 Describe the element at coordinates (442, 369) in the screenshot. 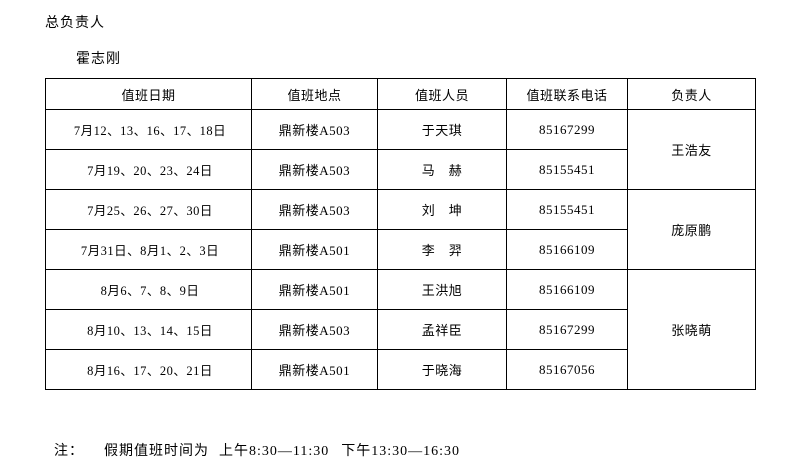

I see `person-cell: 于晓海` at that location.